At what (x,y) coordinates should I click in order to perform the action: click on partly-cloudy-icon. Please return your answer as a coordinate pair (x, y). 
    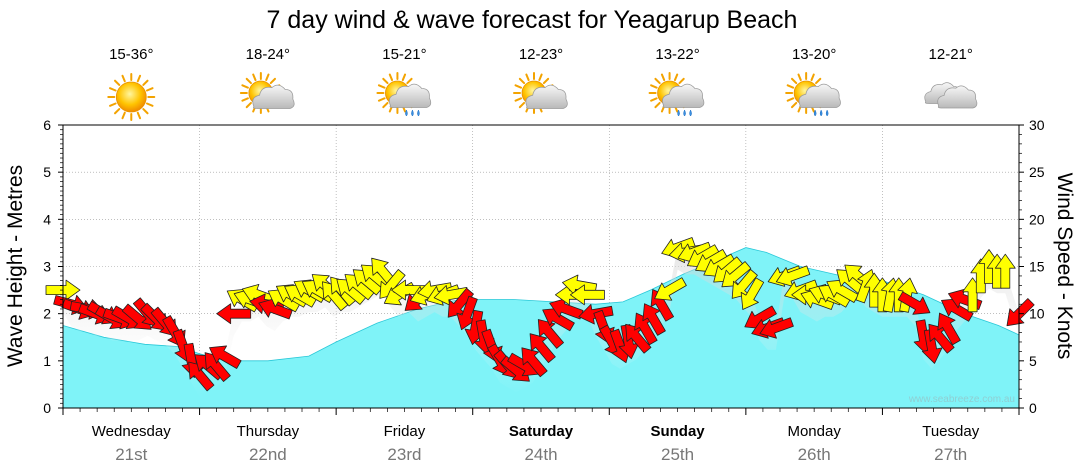
    Looking at the image, I should click on (267, 93).